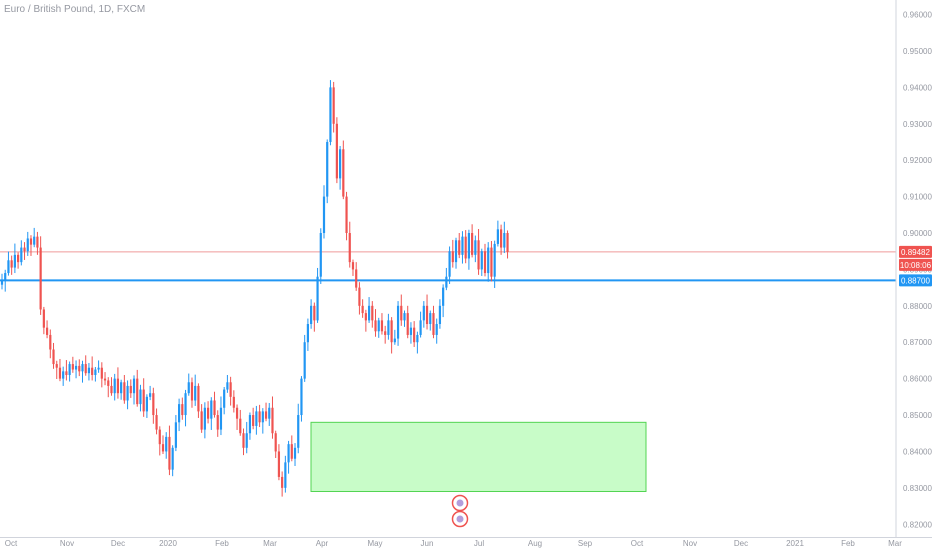 This screenshot has width=932, height=555. I want to click on last-price-label-bg, so click(915, 251).